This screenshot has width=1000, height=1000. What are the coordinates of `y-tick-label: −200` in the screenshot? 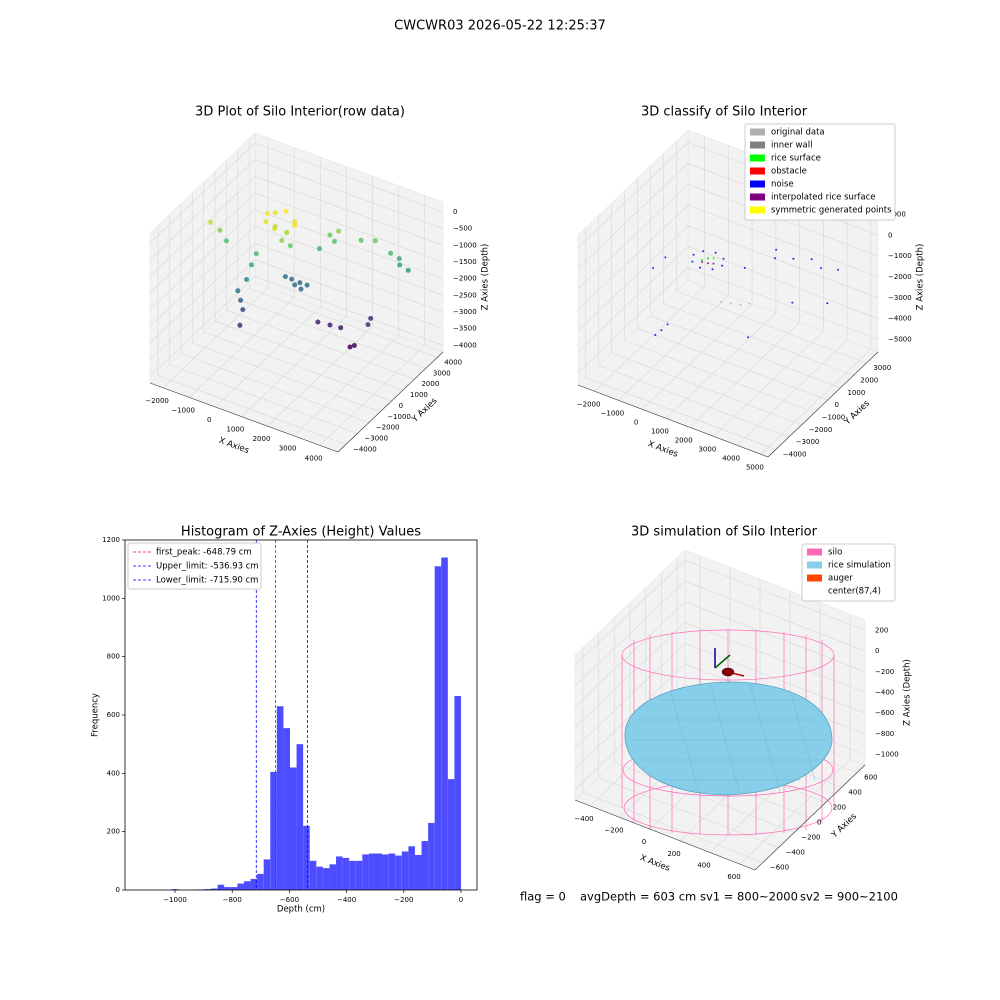 It's located at (810, 838).